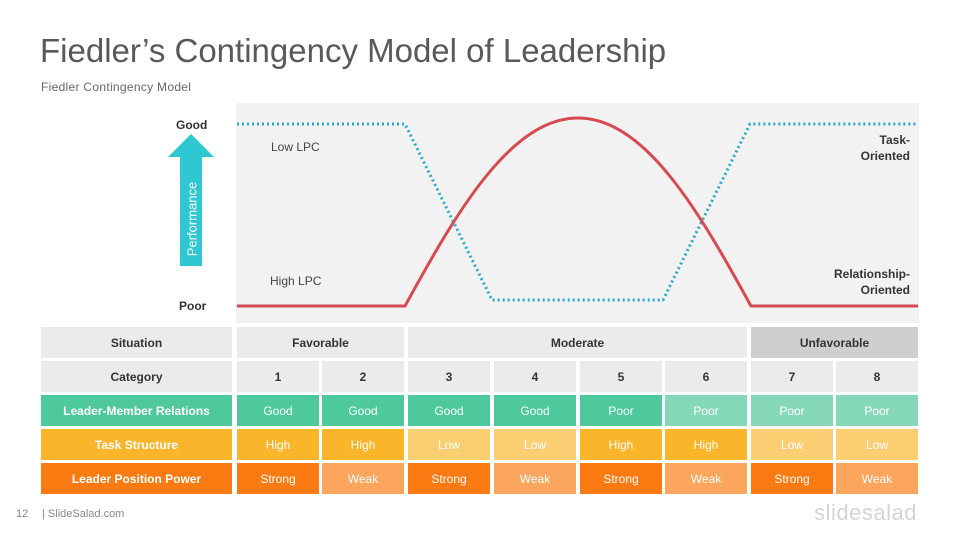 Image resolution: width=960 pixels, height=540 pixels. What do you see at coordinates (83, 514) in the screenshot?
I see `footer-site: | SlideSalad.com` at bounding box center [83, 514].